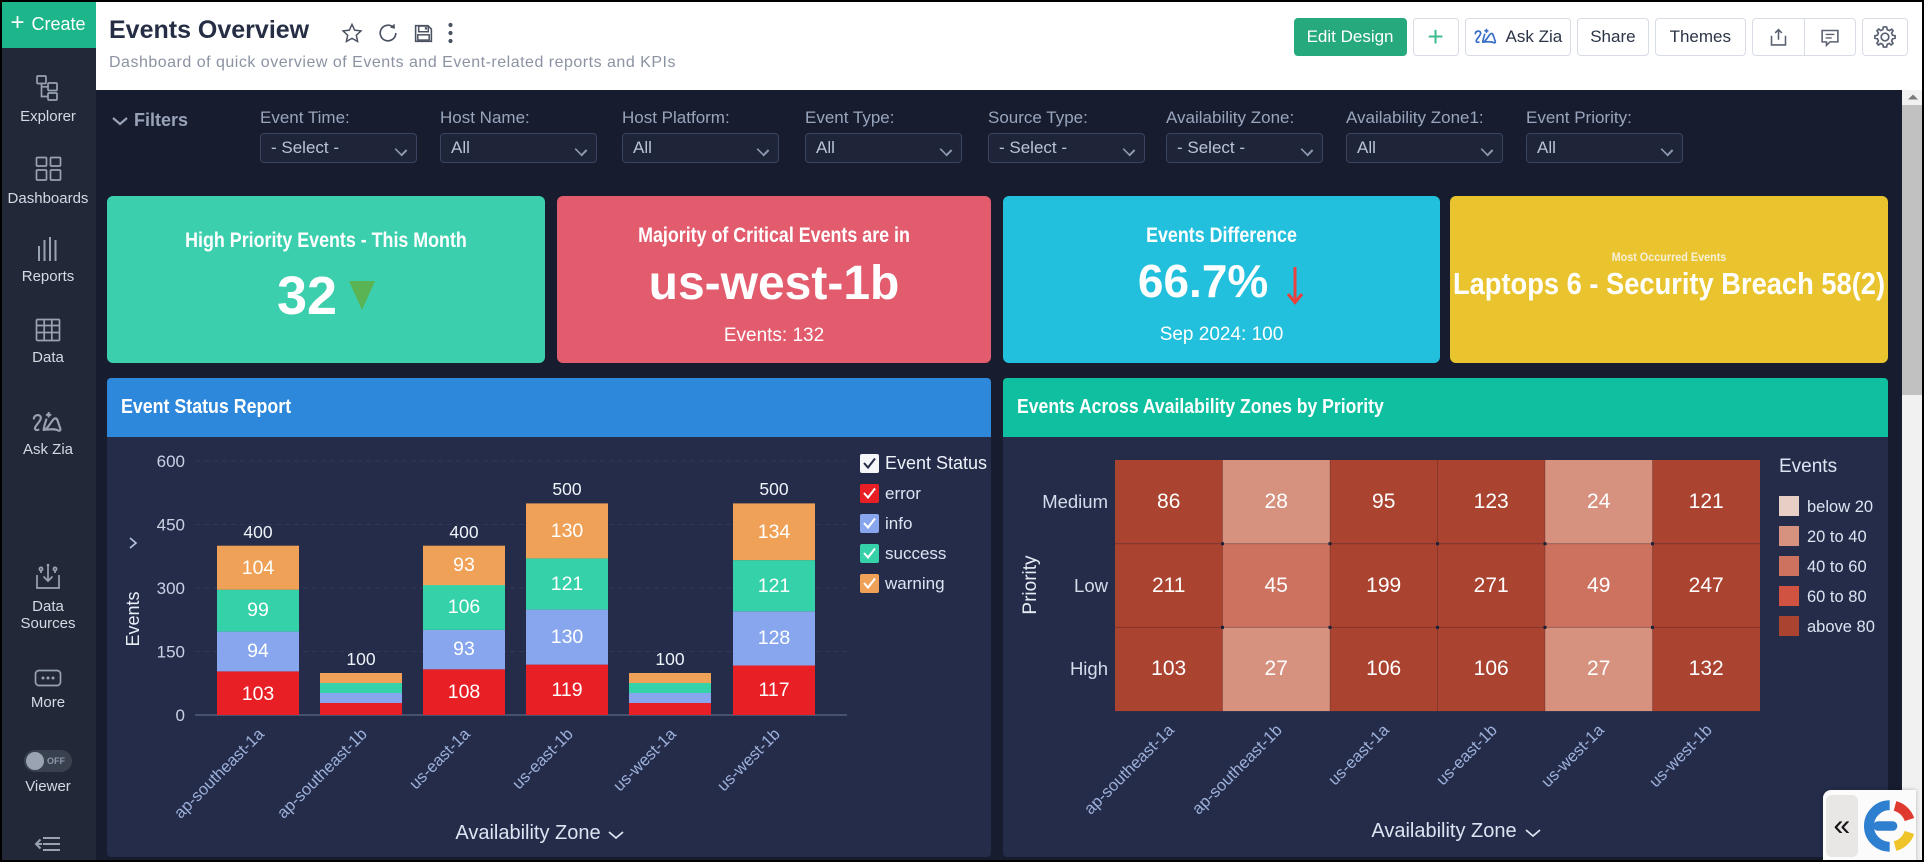 This screenshot has height=862, width=1924. I want to click on svg-text: 271, so click(1491, 585).